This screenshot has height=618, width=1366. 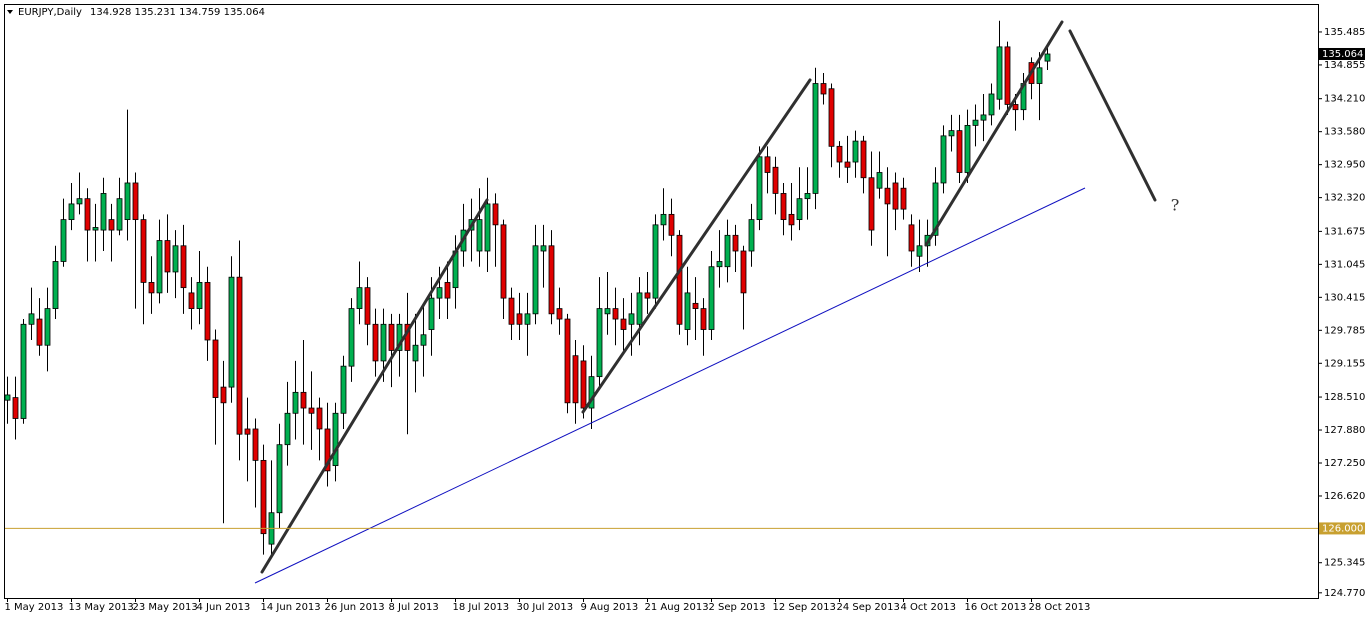 What do you see at coordinates (996, 607) in the screenshot?
I see `x-tick-label: 16 Oct 2013` at bounding box center [996, 607].